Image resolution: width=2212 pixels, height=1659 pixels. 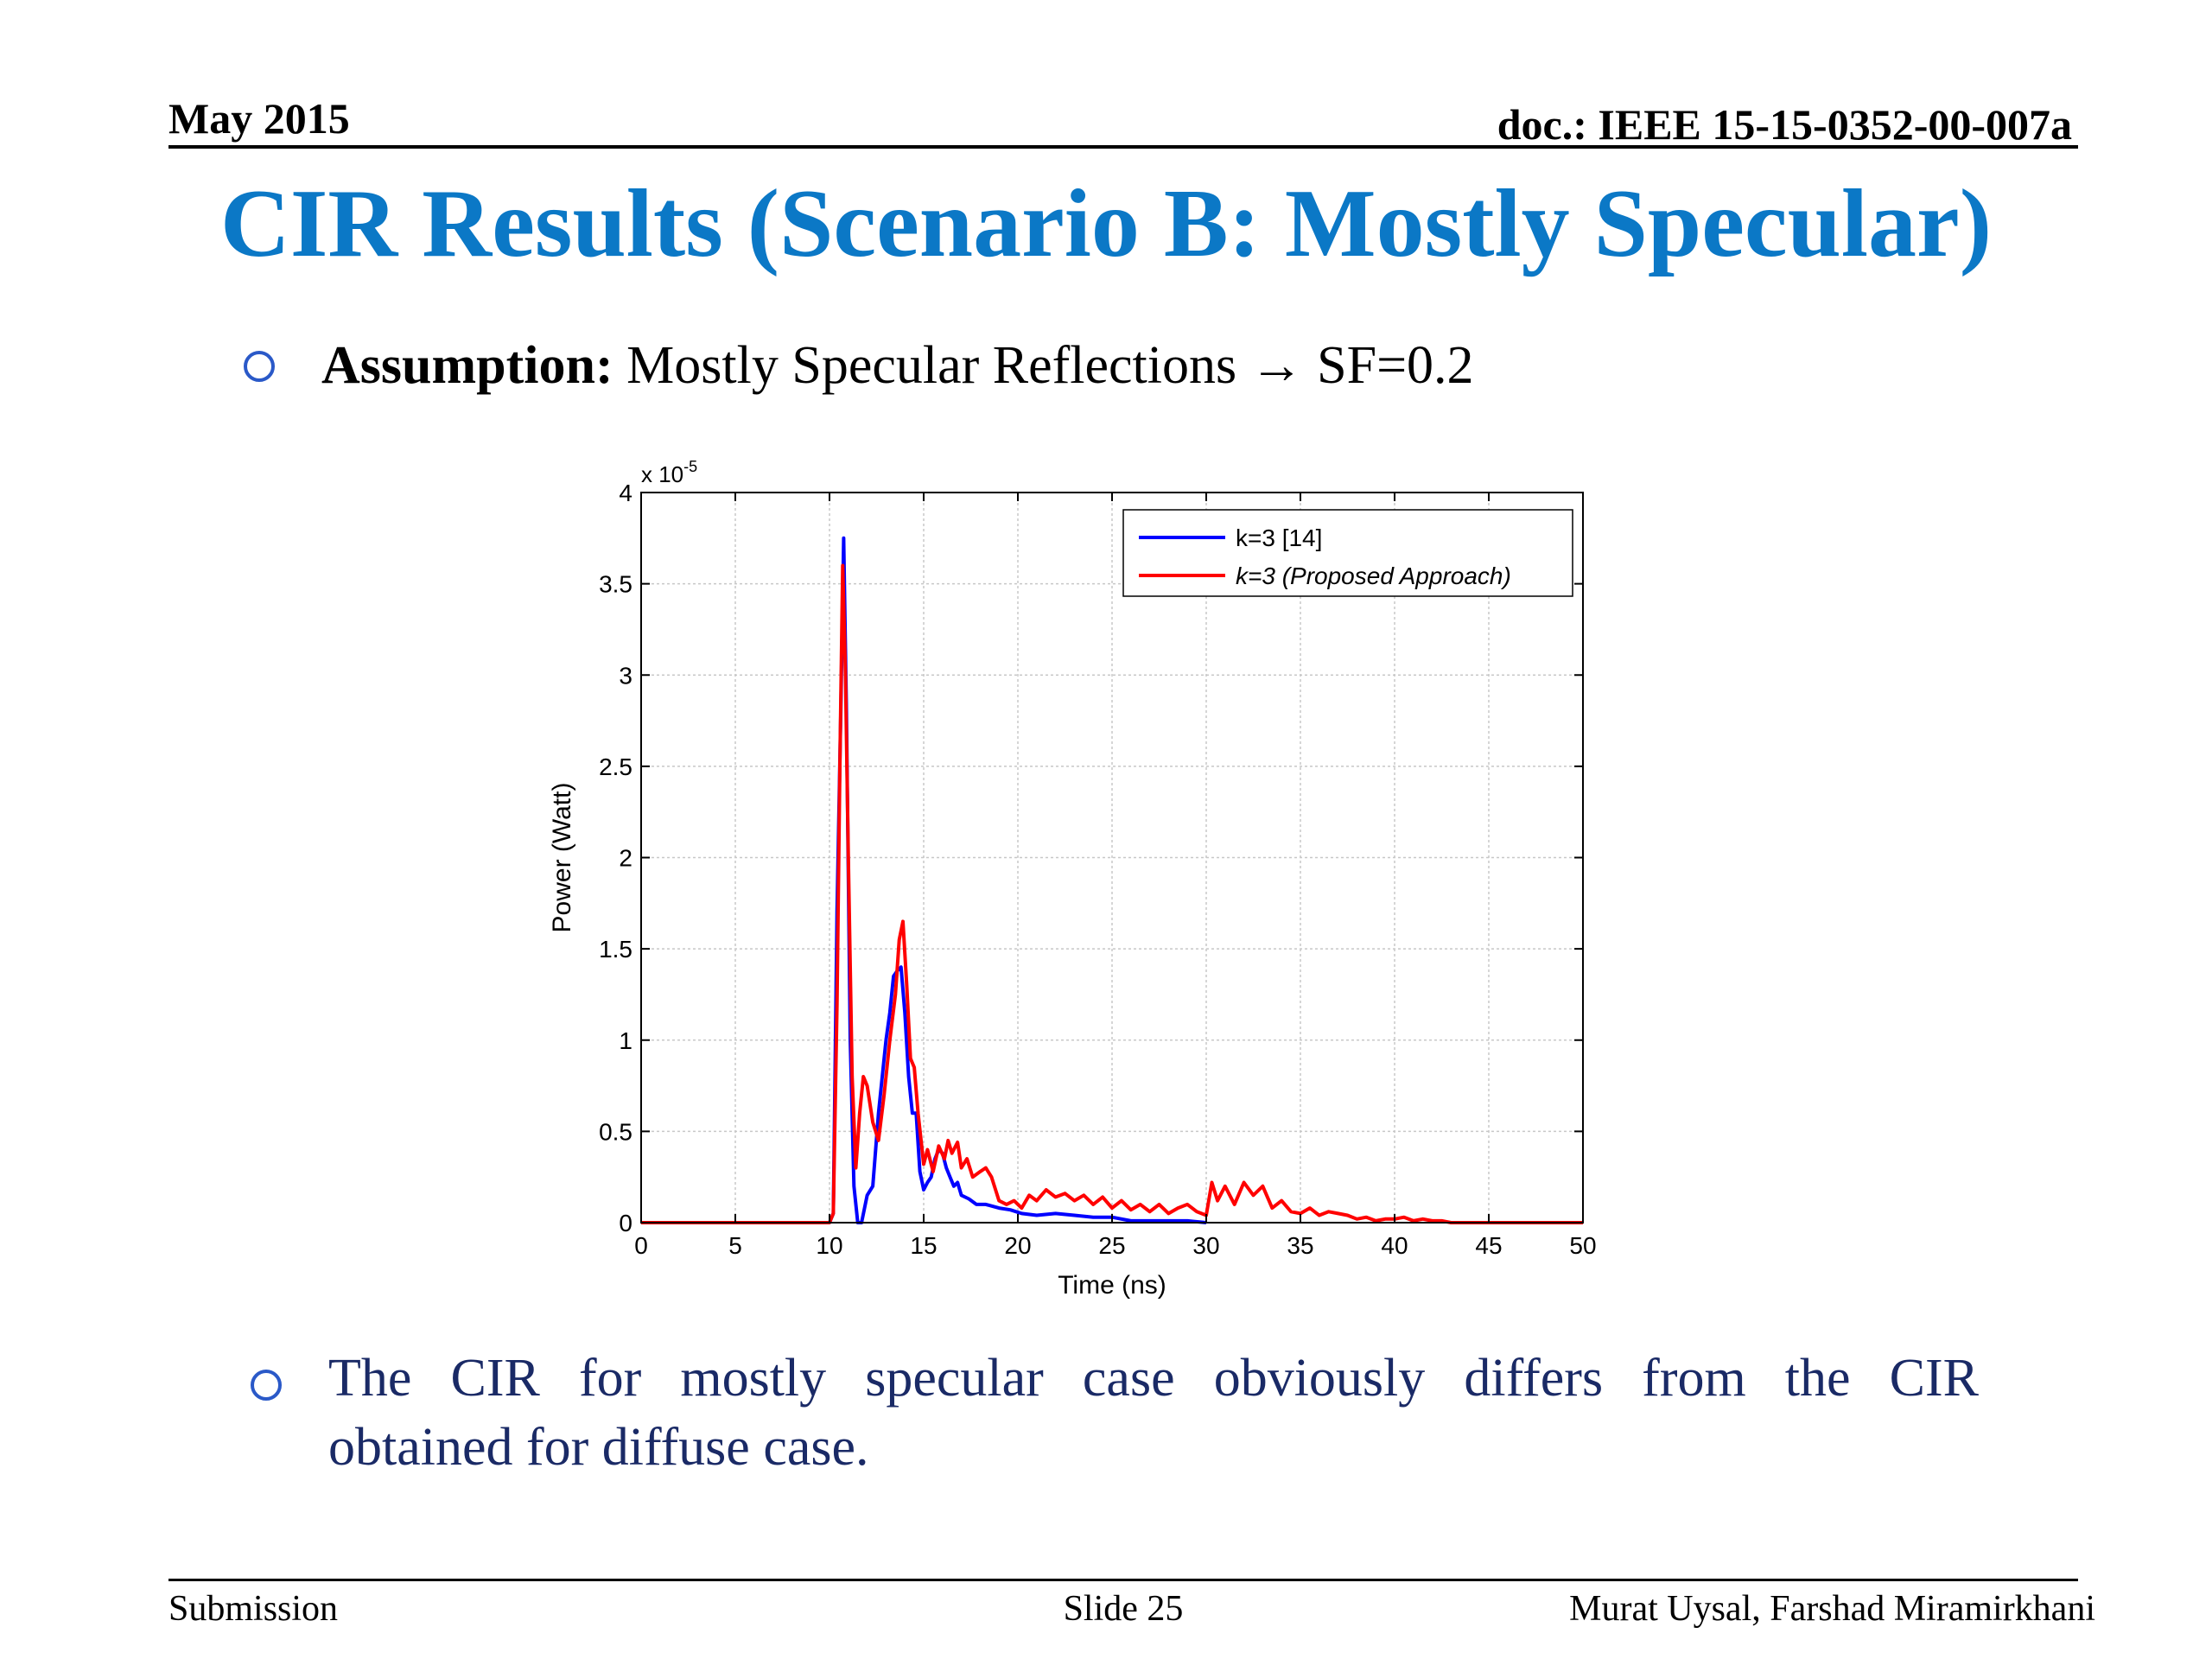 I want to click on y-tick-label: 3.5, so click(x=615, y=584).